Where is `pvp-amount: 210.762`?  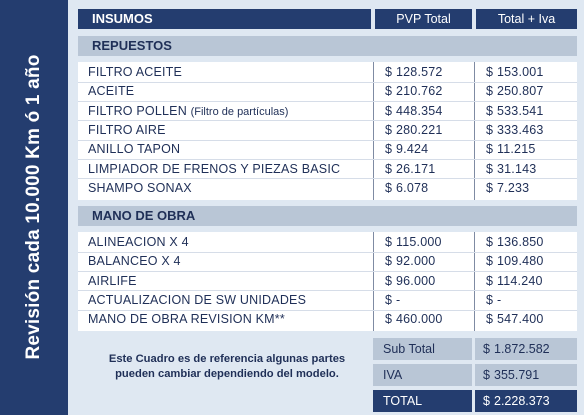
pvp-amount: 210.762 is located at coordinates (419, 91).